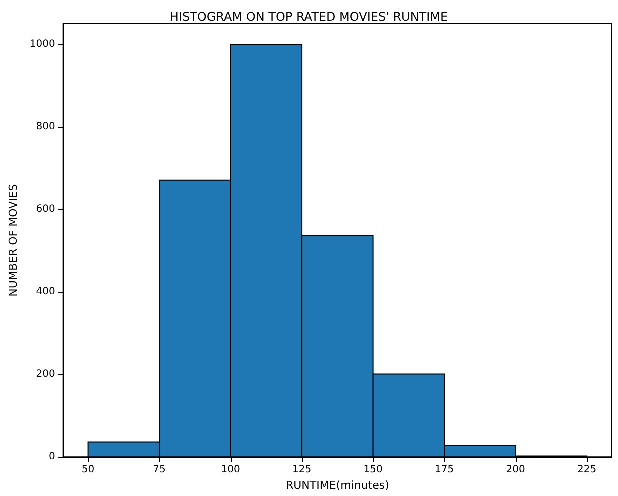 Image resolution: width=618 pixels, height=496 pixels. What do you see at coordinates (338, 485) in the screenshot?
I see `x-axis-title: RUNTIME(minutes)` at bounding box center [338, 485].